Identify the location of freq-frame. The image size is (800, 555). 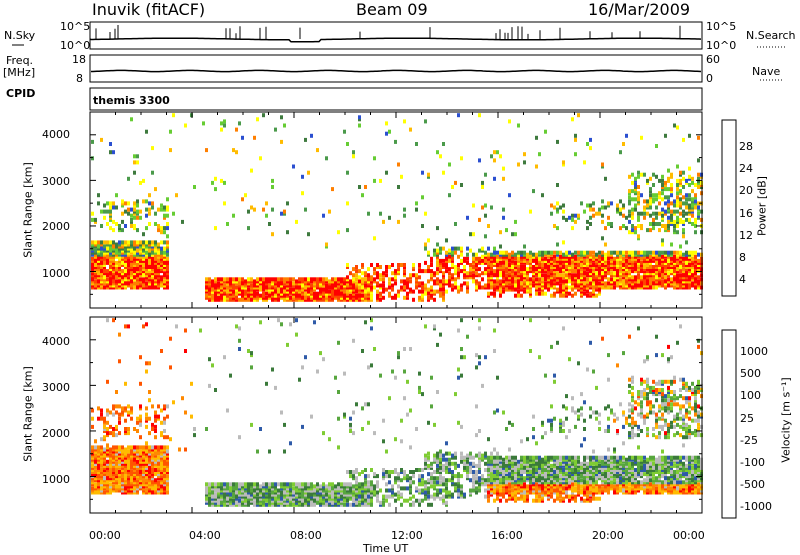
(396, 68).